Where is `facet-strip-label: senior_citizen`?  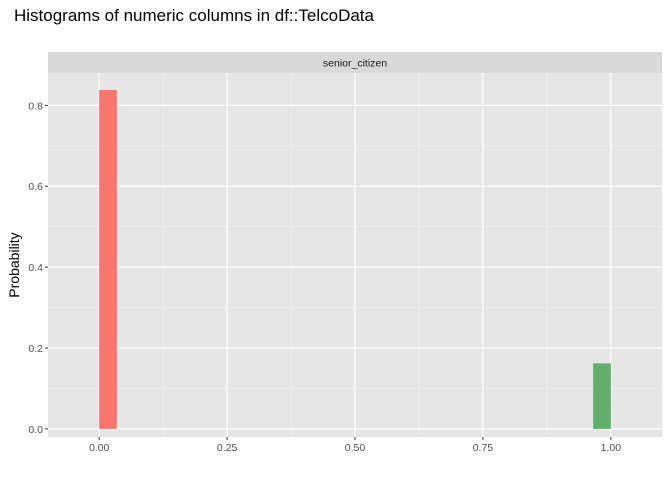 facet-strip-label: senior_citizen is located at coordinates (355, 64).